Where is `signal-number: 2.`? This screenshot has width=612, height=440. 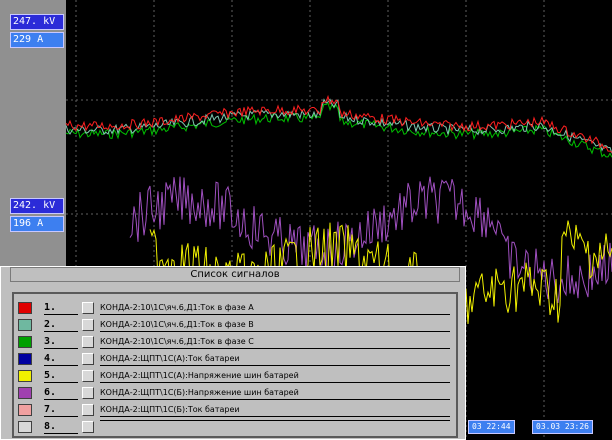
signal-number: 2. is located at coordinates (61, 325).